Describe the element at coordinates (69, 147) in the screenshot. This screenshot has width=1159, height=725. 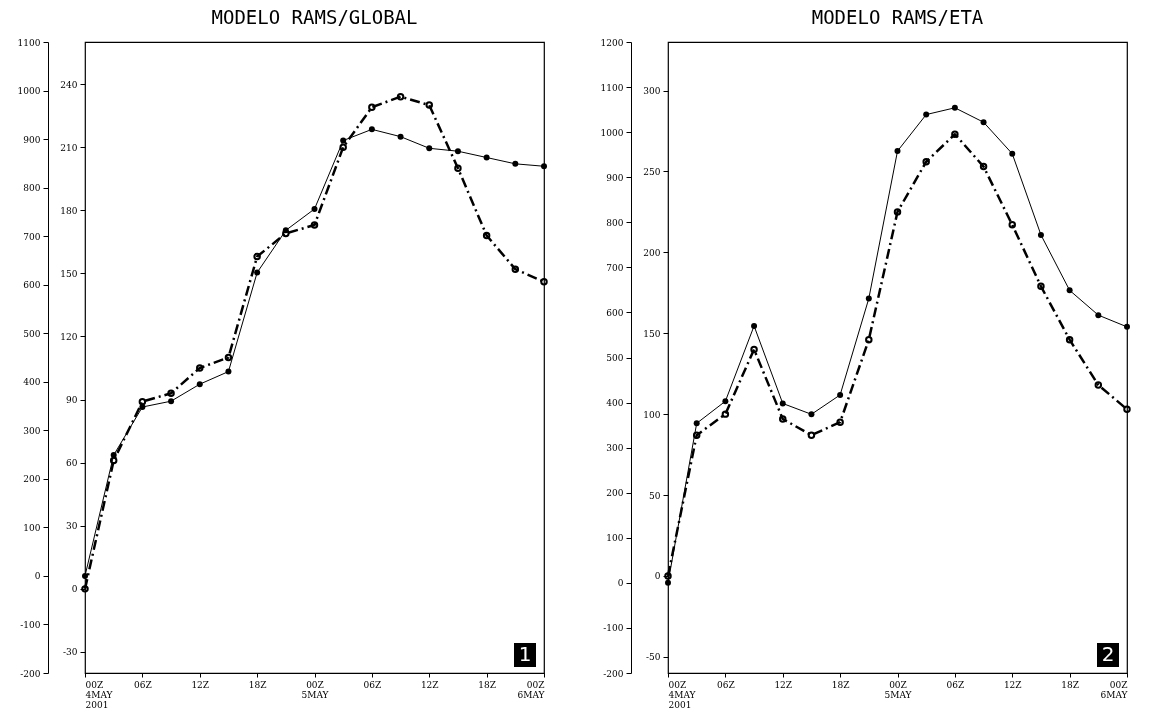
I see `y2-tick-label: 210` at that location.